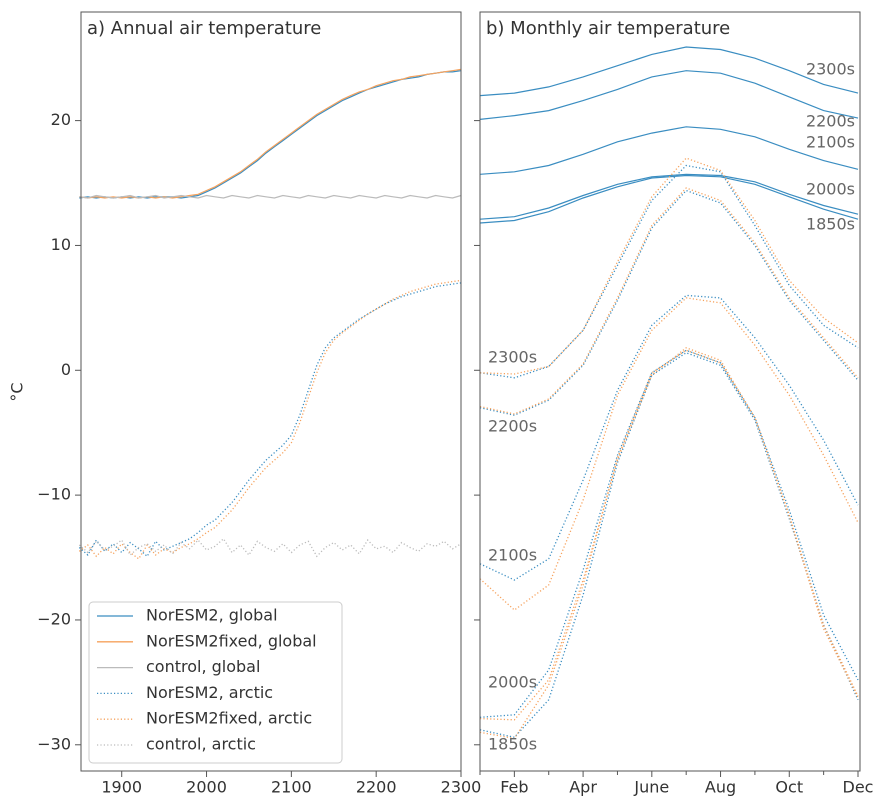  I want to click on x-tick-label: 2100, so click(291, 787).